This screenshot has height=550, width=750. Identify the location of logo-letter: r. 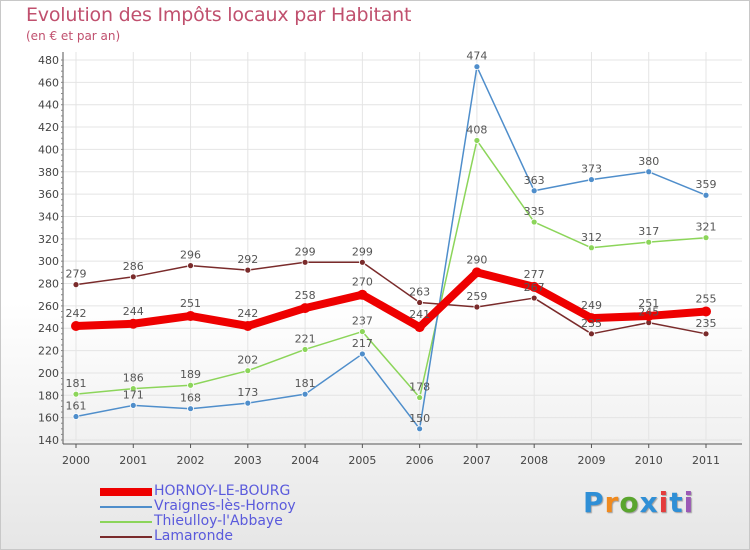
(612, 502).